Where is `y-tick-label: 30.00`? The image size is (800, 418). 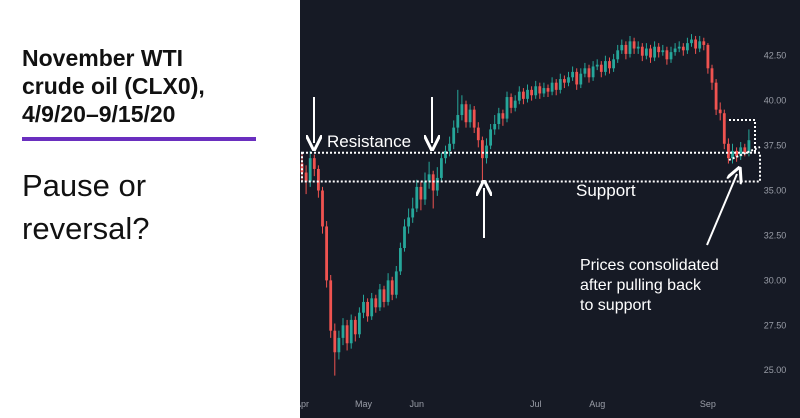 y-tick-label: 30.00 is located at coordinates (775, 280).